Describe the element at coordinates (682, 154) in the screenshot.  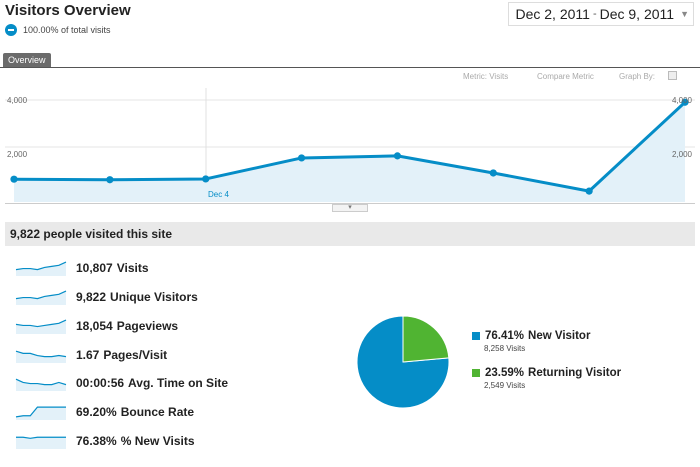
I see `y-tick-right-2000: 2,000` at that location.